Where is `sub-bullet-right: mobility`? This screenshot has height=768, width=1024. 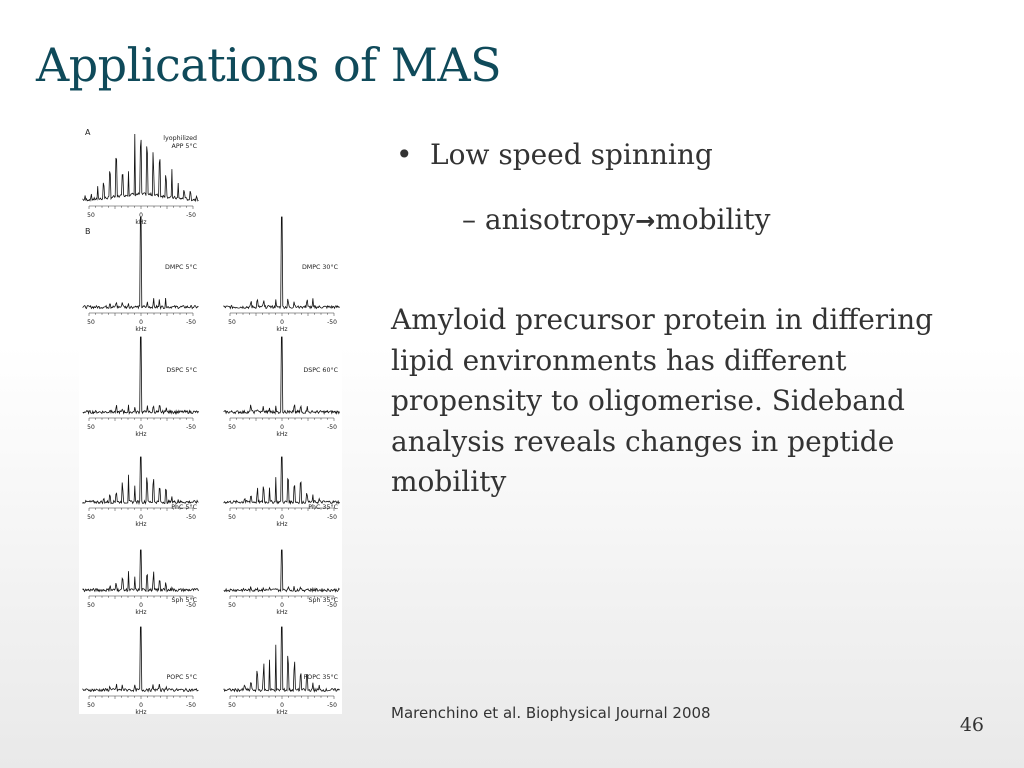 sub-bullet-right: mobility is located at coordinates (713, 219).